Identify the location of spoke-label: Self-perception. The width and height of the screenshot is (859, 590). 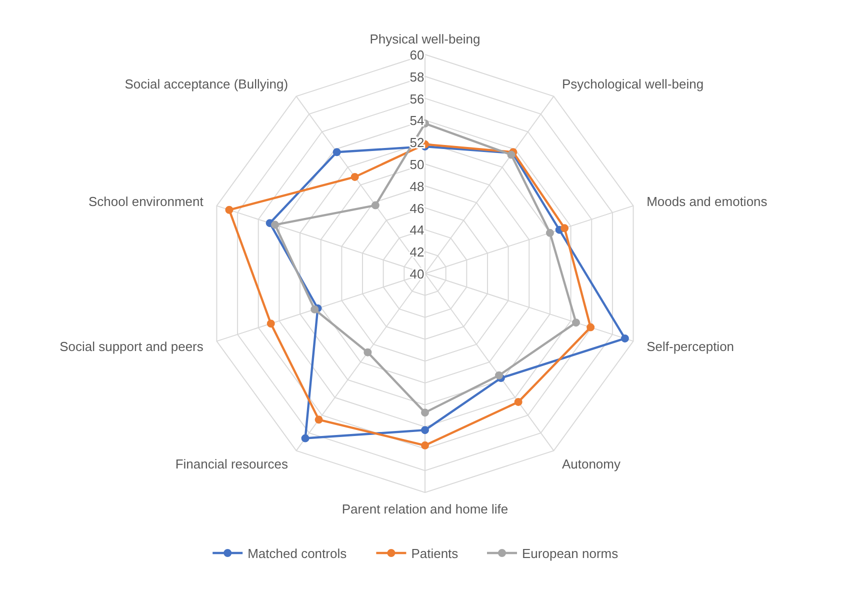
(690, 346).